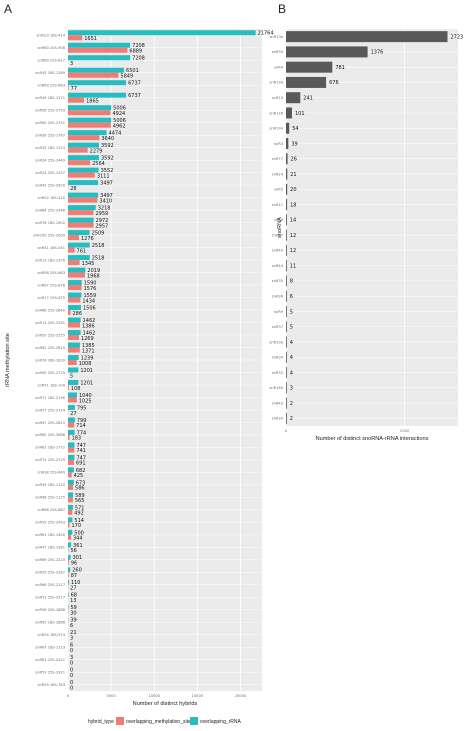  What do you see at coordinates (280, 227) in the screenshot?
I see `y-axis-title-b: snoRNA` at bounding box center [280, 227].